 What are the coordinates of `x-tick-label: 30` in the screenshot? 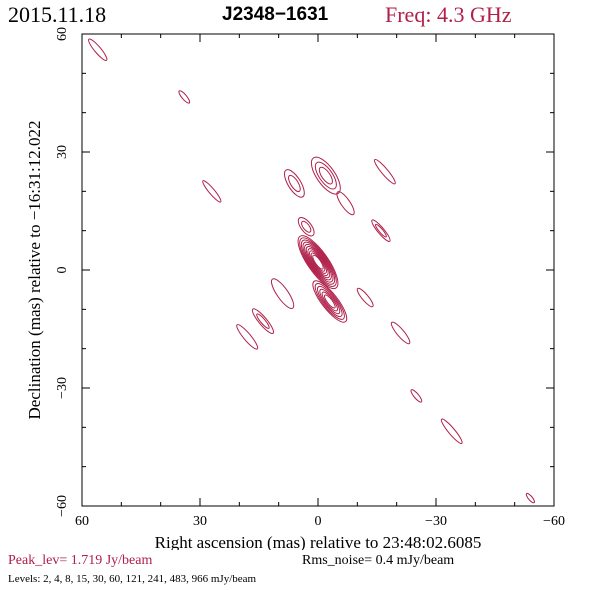 It's located at (200, 521).